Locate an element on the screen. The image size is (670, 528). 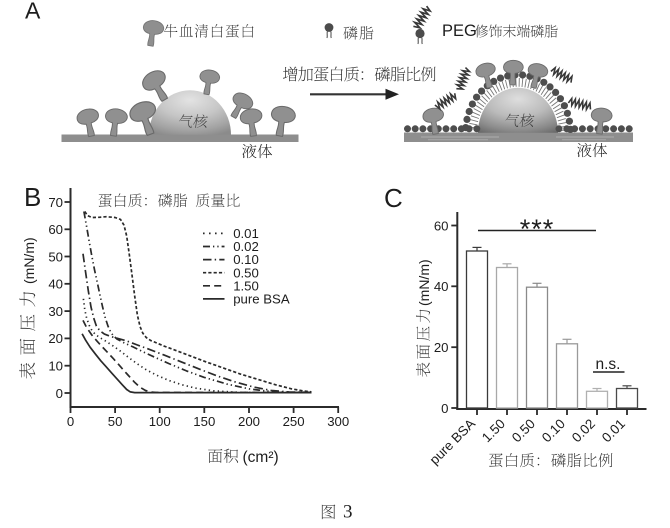
svg-text: 200 is located at coordinates (249, 421).